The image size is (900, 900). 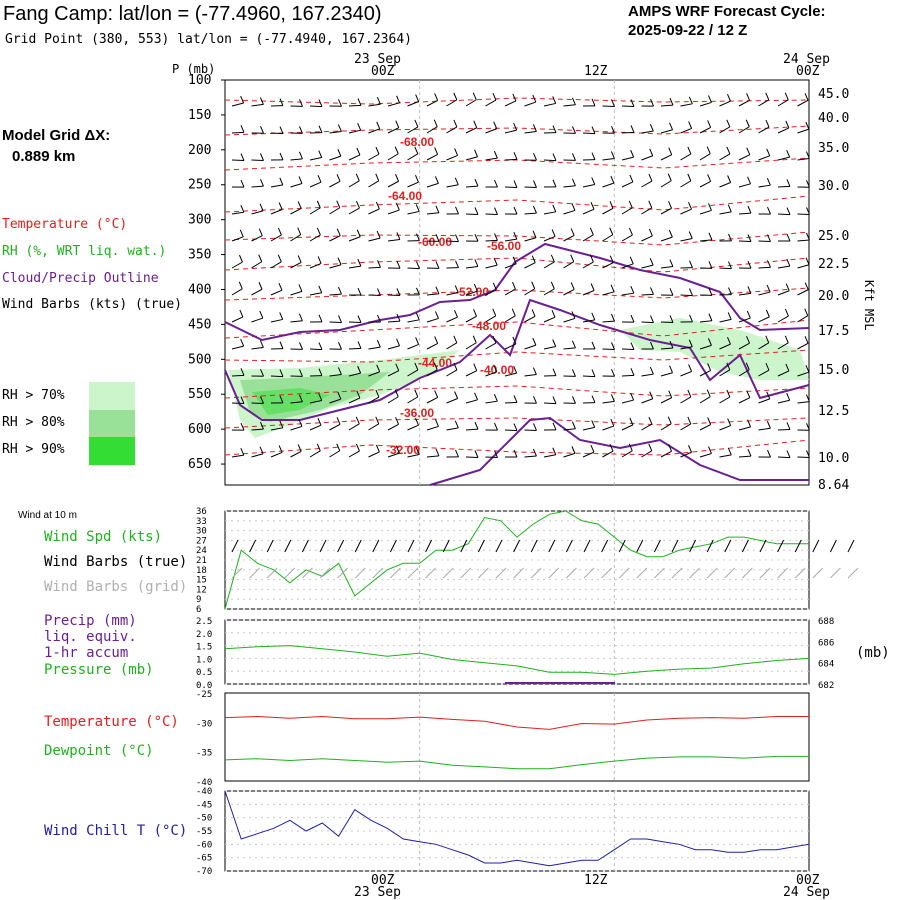 What do you see at coordinates (201, 512) in the screenshot?
I see `wind-spd-tick-label: 36` at bounding box center [201, 512].